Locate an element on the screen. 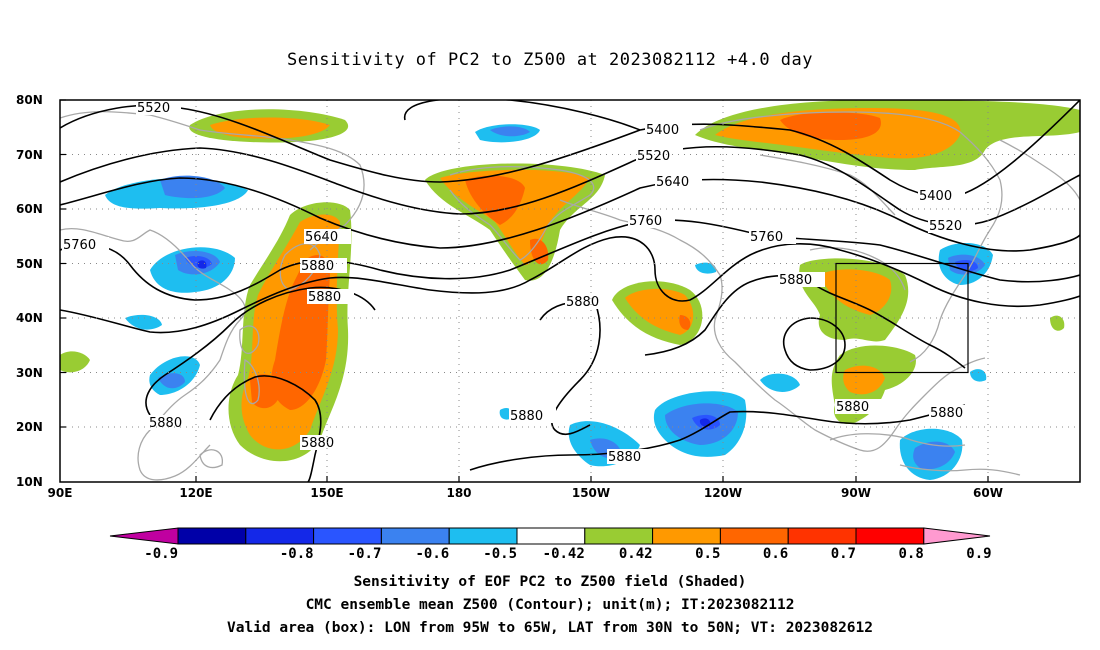 The height and width of the screenshot is (650, 1100). colorbar-end-high is located at coordinates (957, 536).